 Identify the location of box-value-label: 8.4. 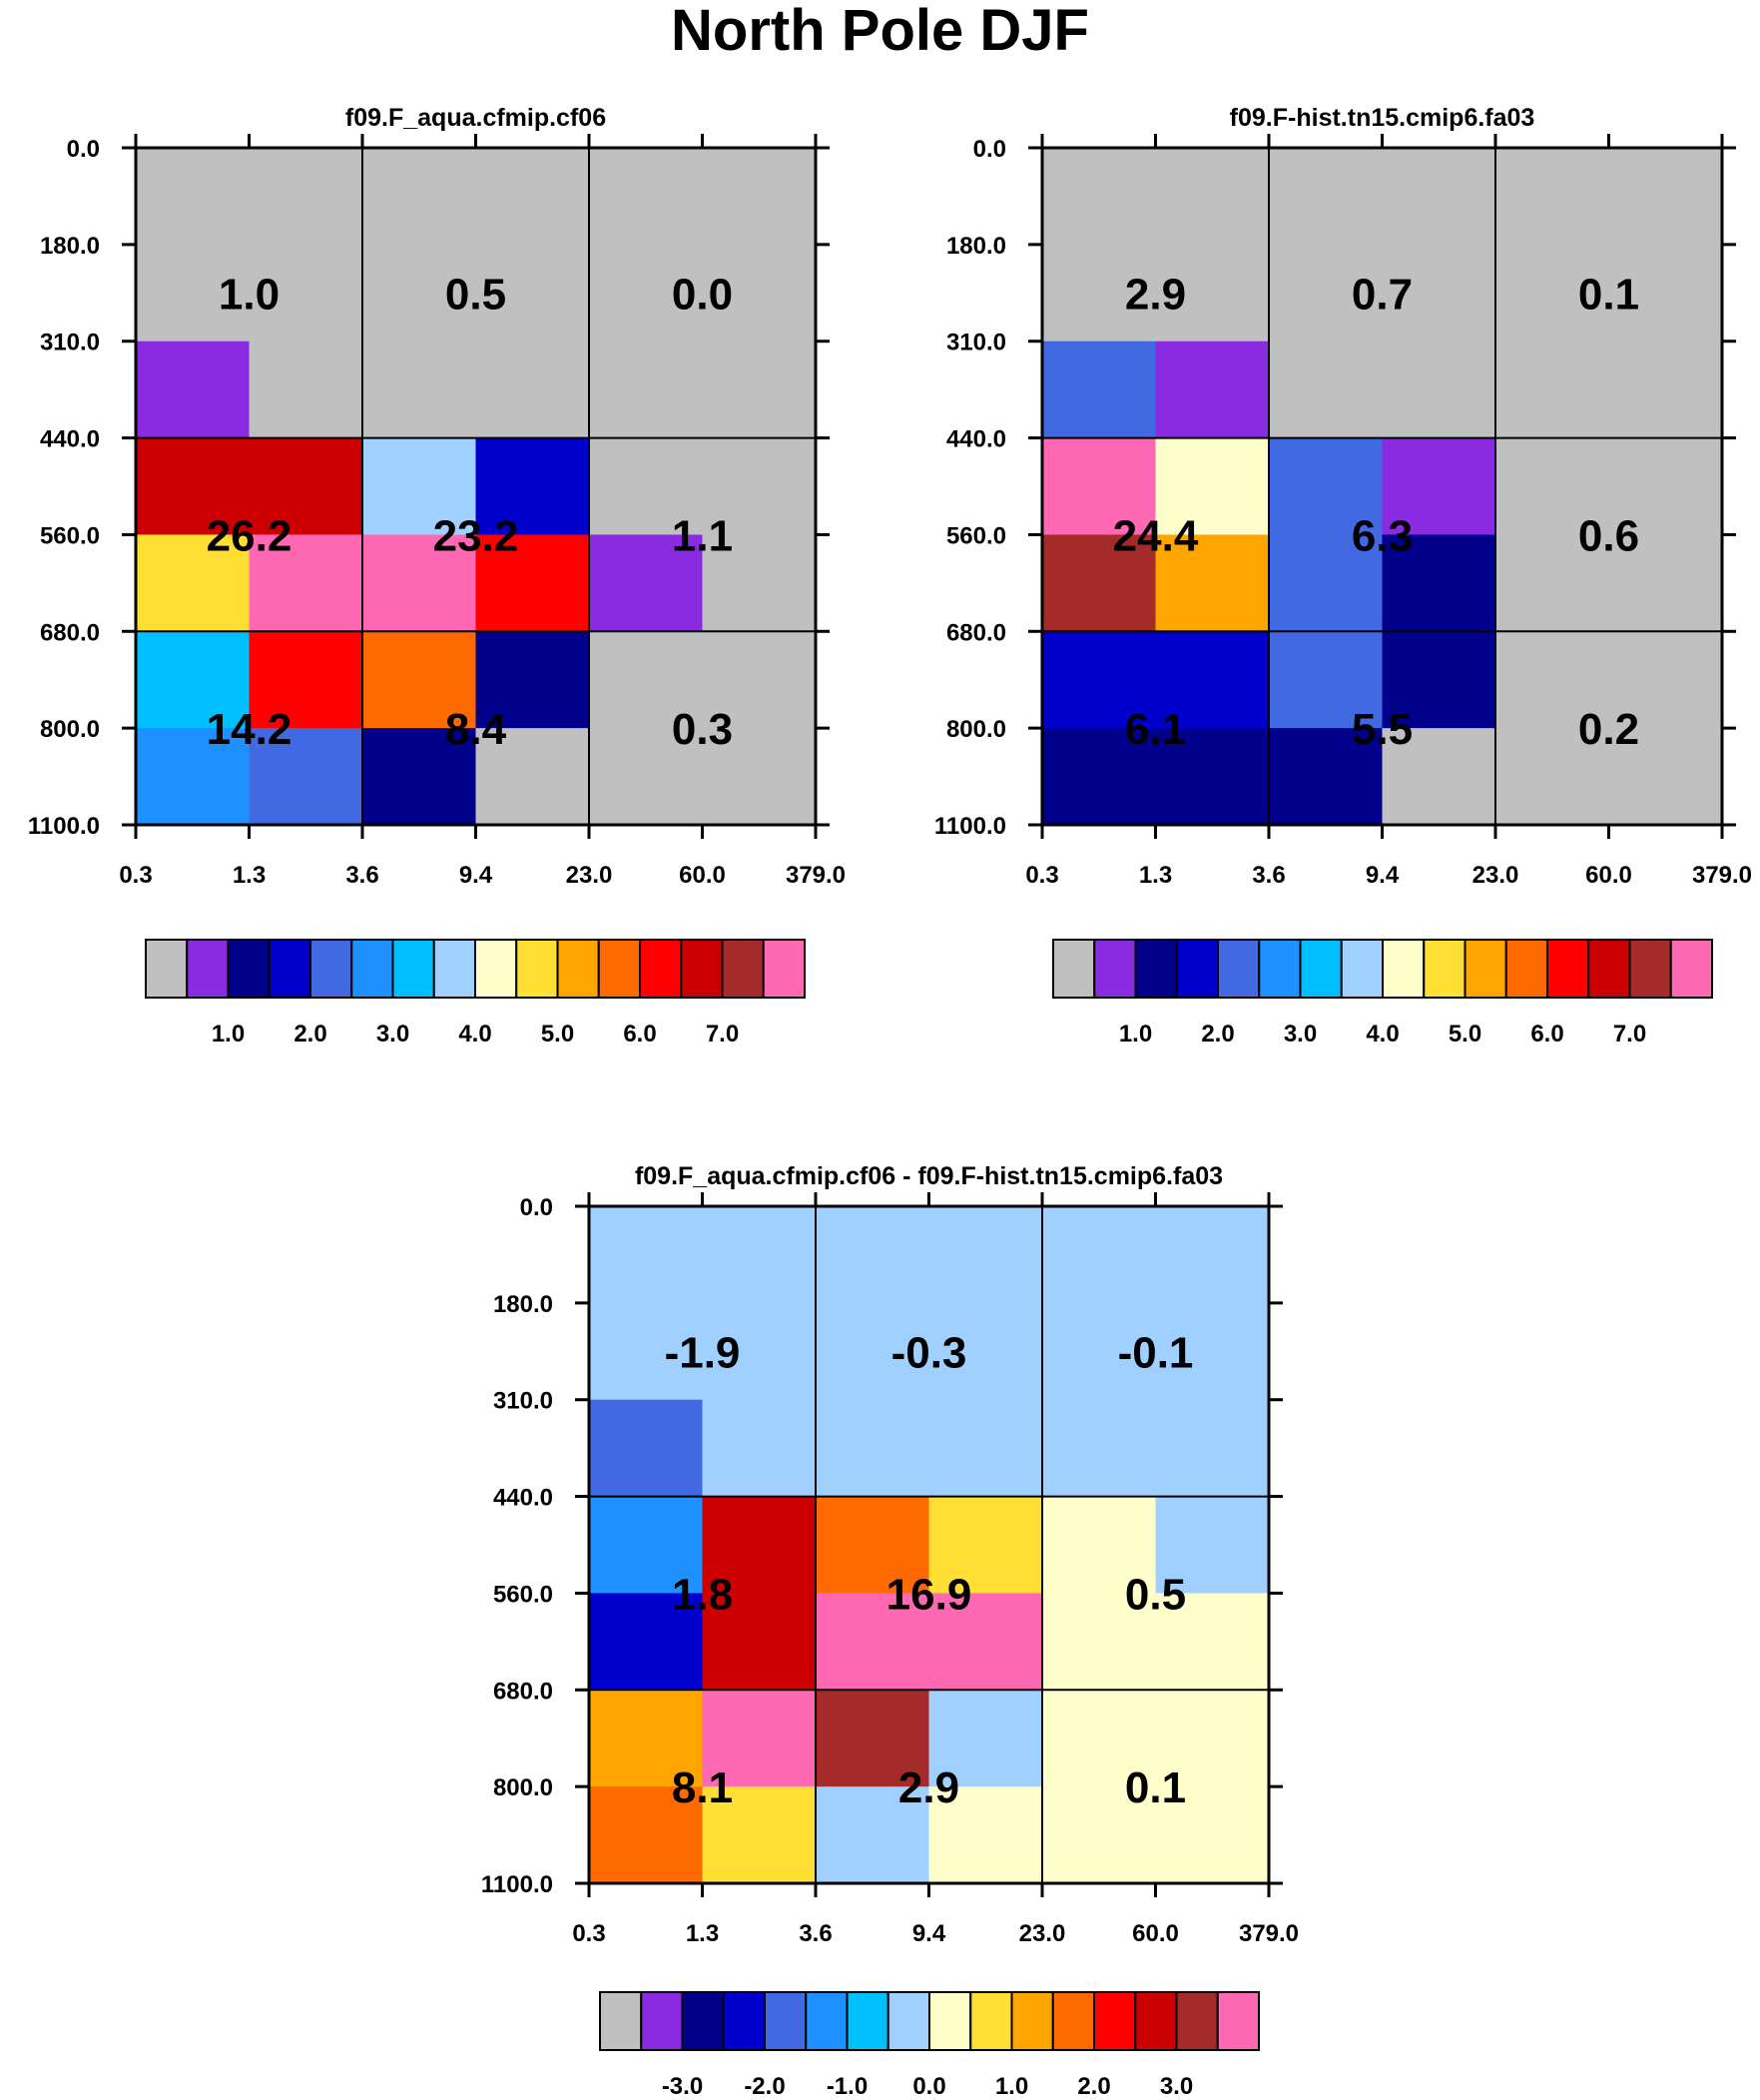
(476, 729).